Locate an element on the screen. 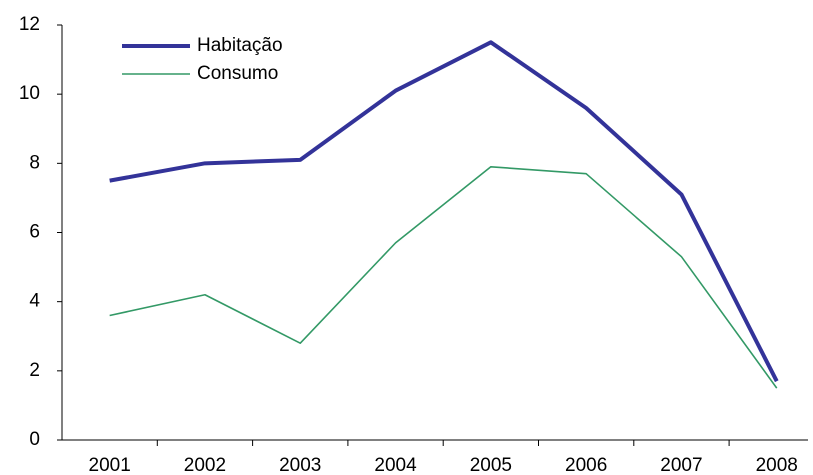  x-tick-label: 2003 is located at coordinates (300, 465).